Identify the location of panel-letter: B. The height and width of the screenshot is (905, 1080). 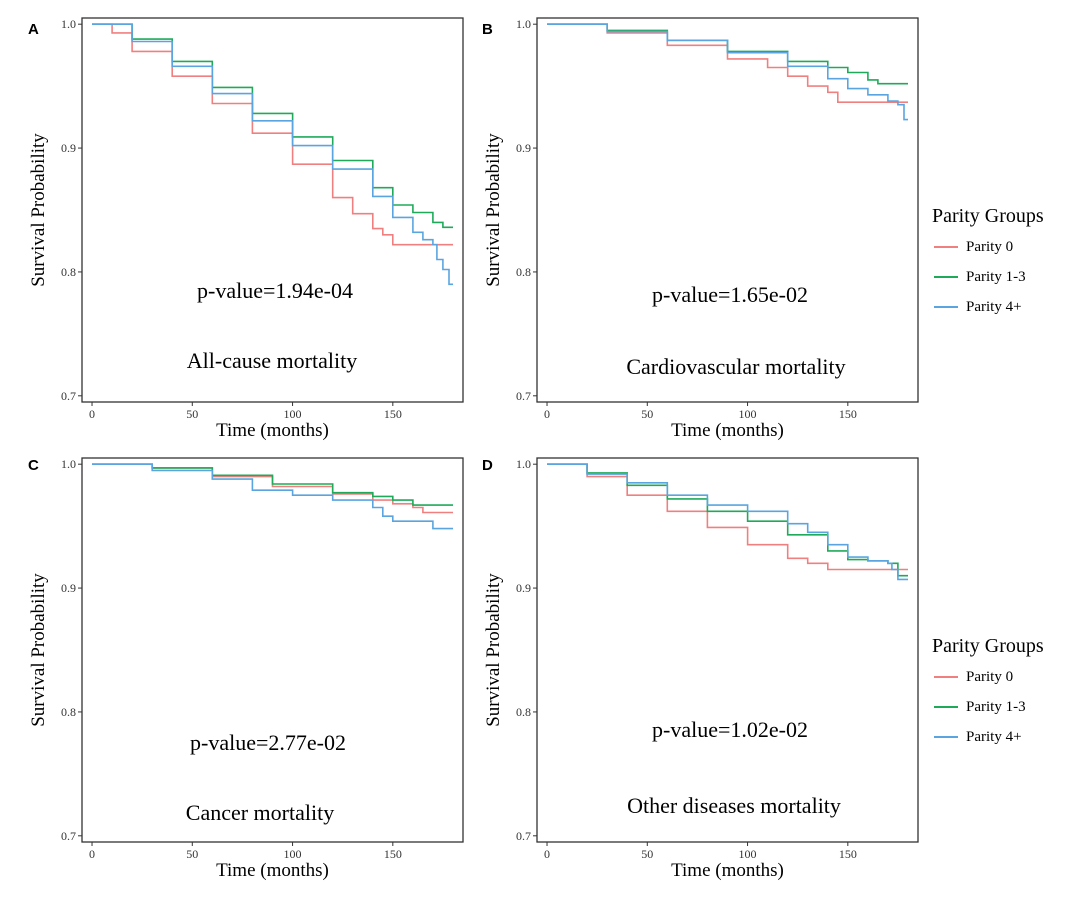
(487, 29).